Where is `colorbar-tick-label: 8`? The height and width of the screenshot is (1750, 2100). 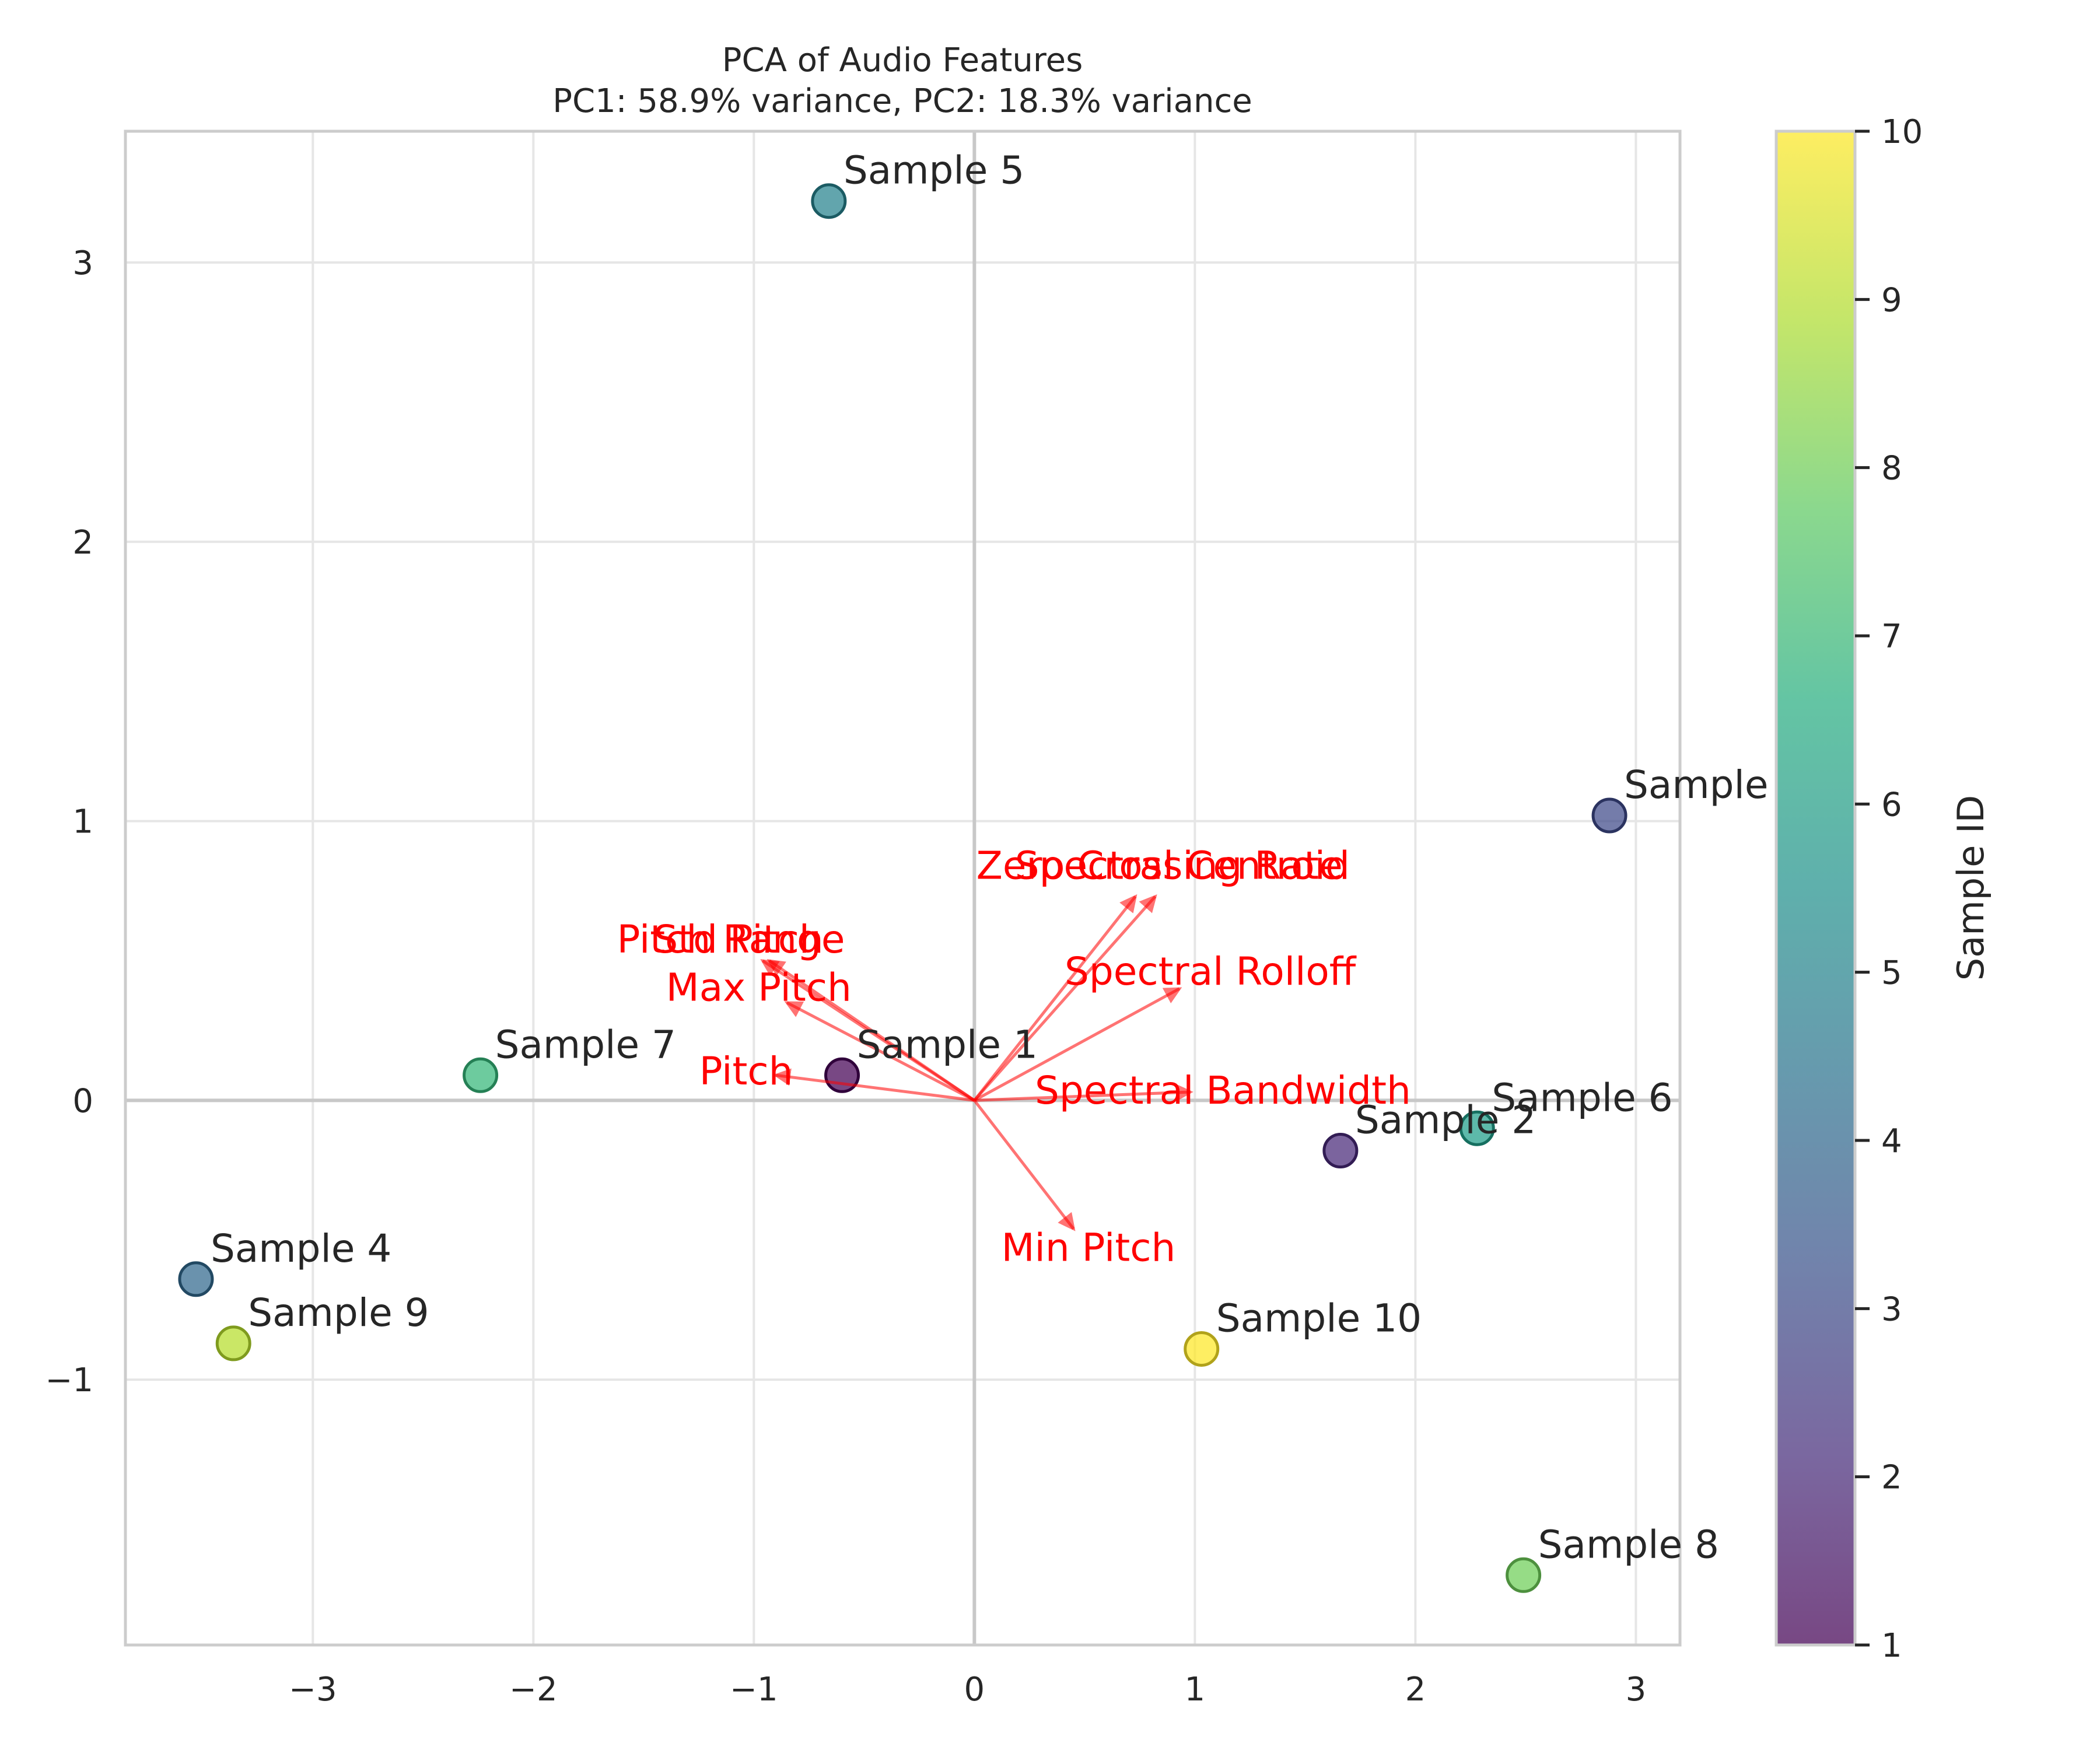 colorbar-tick-label: 8 is located at coordinates (1891, 469).